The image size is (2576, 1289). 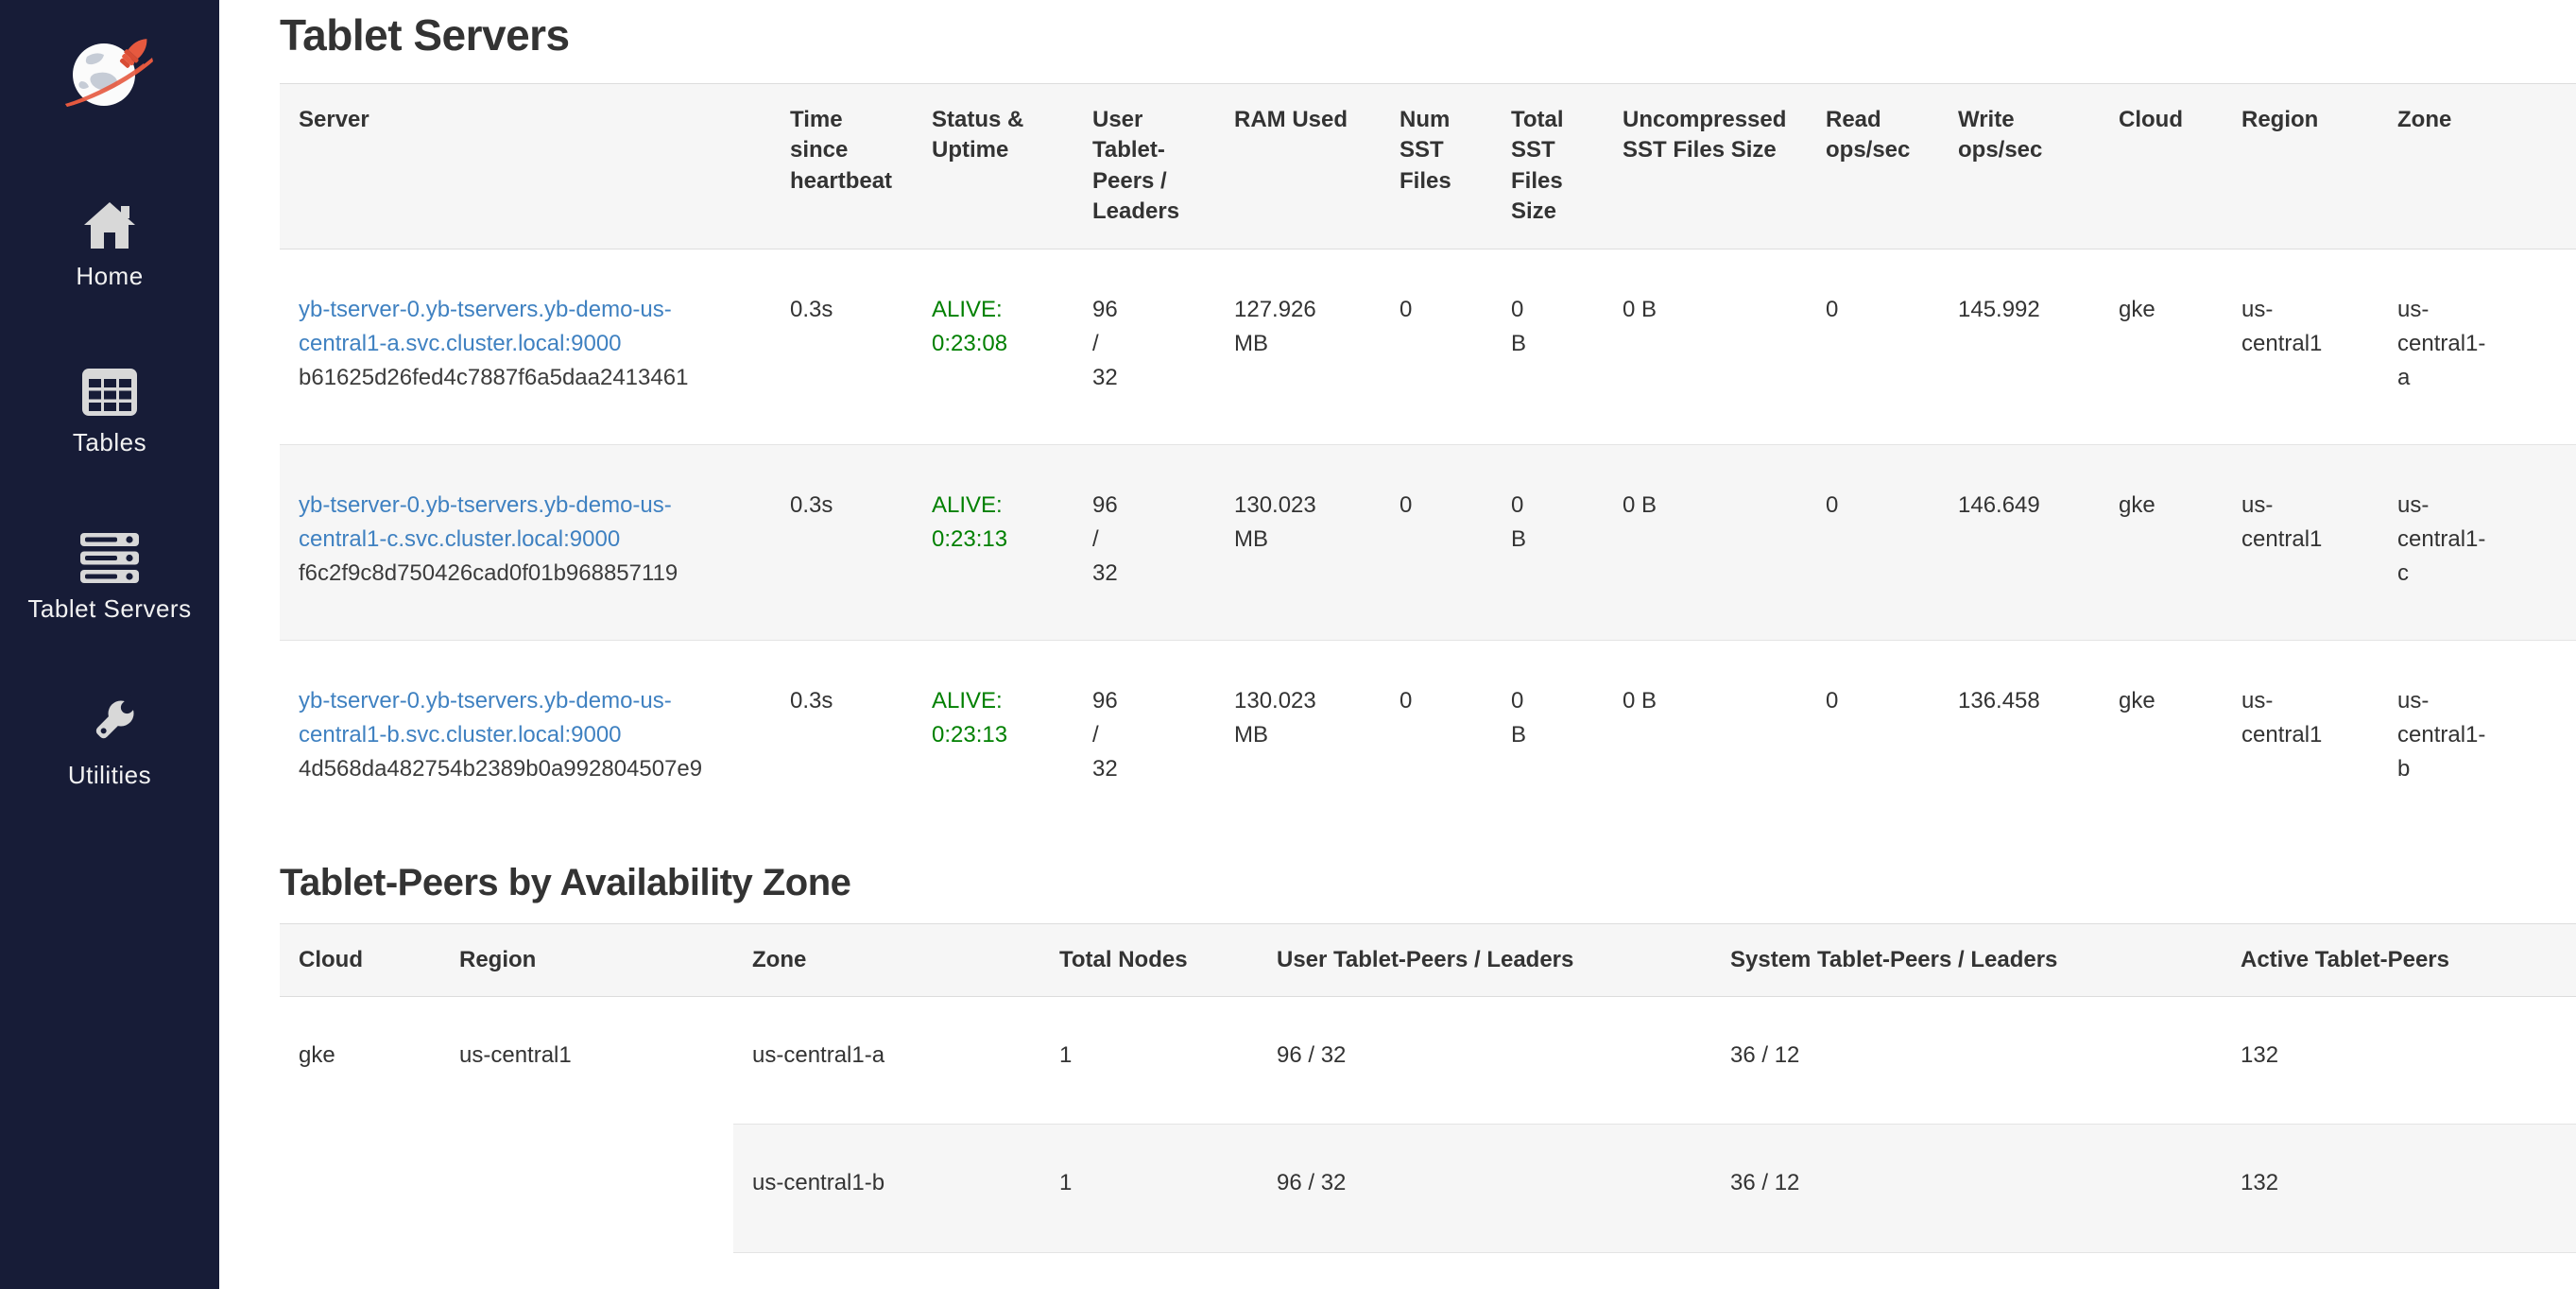 I want to click on column-header-num-sst: Num SST Files, so click(x=1436, y=166).